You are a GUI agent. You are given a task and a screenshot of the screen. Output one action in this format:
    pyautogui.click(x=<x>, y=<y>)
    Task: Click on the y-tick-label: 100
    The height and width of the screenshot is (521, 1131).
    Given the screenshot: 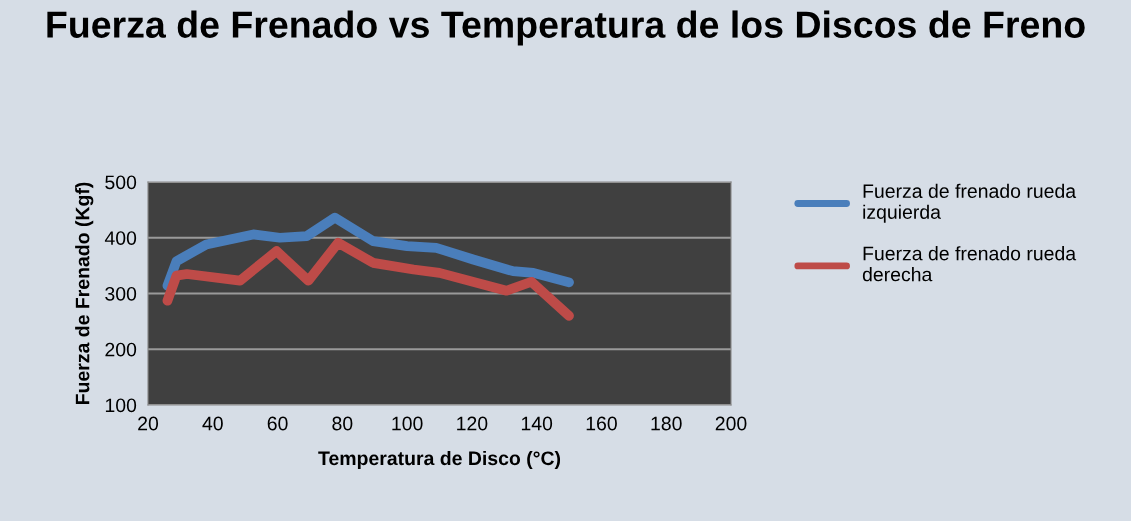 What is the action you would take?
    pyautogui.click(x=121, y=405)
    